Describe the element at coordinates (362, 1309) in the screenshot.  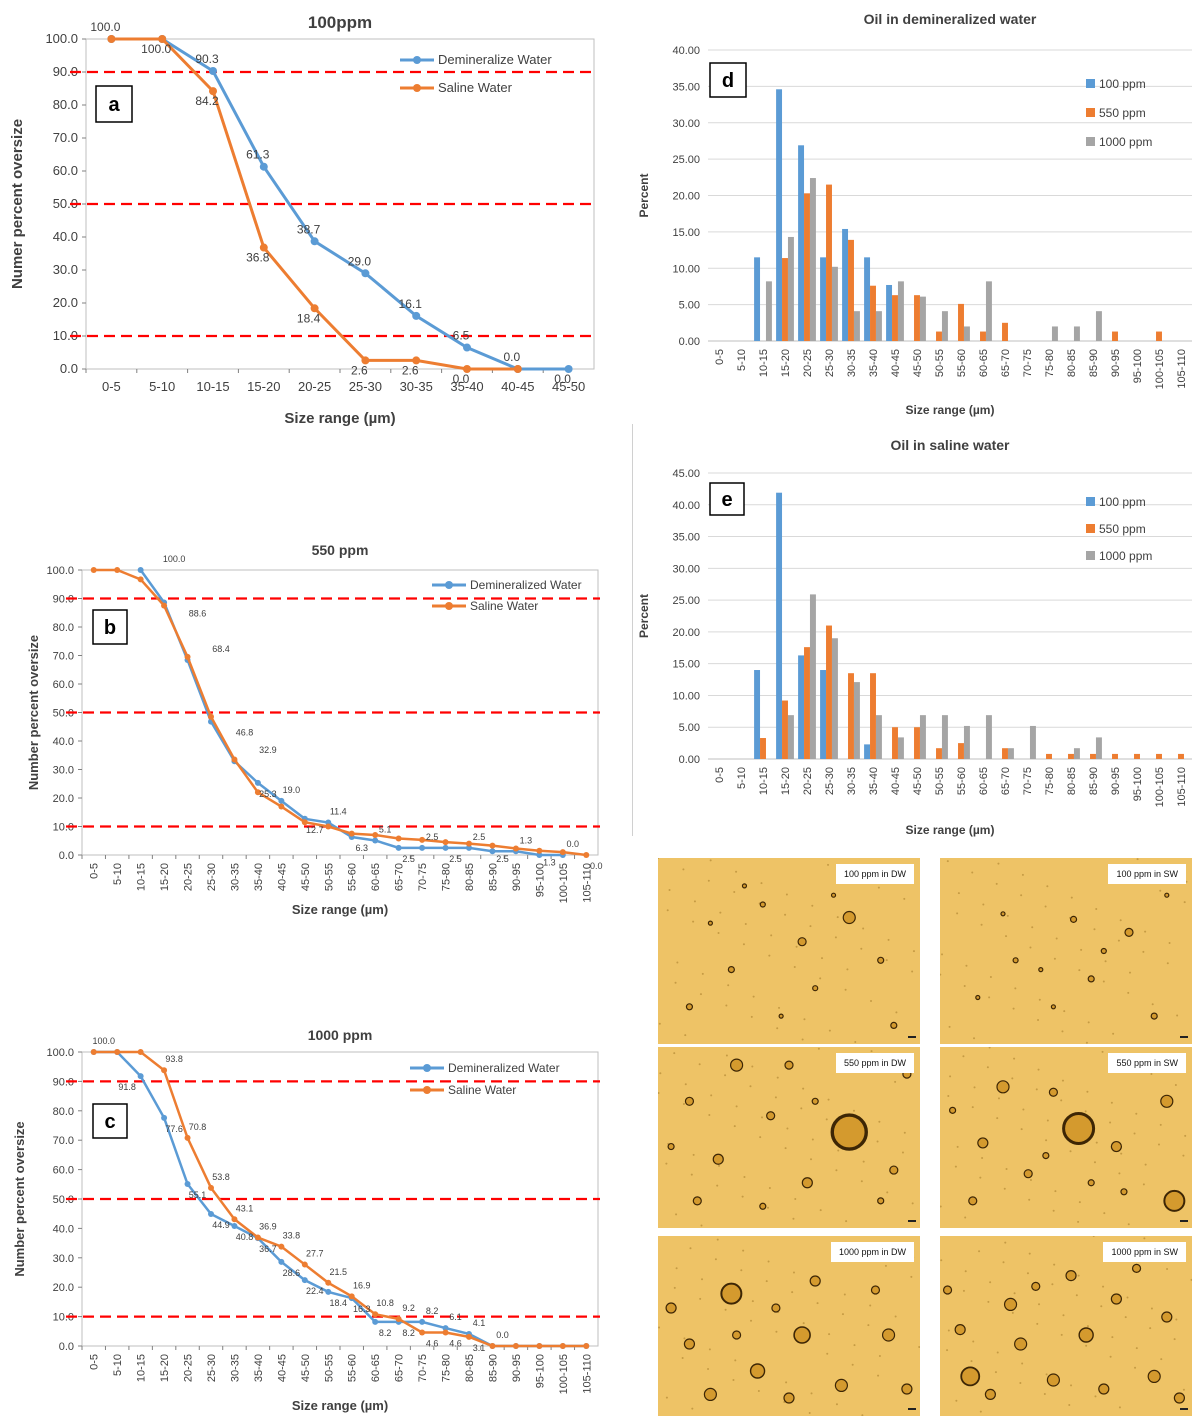
I see `data-label: 16.3` at that location.